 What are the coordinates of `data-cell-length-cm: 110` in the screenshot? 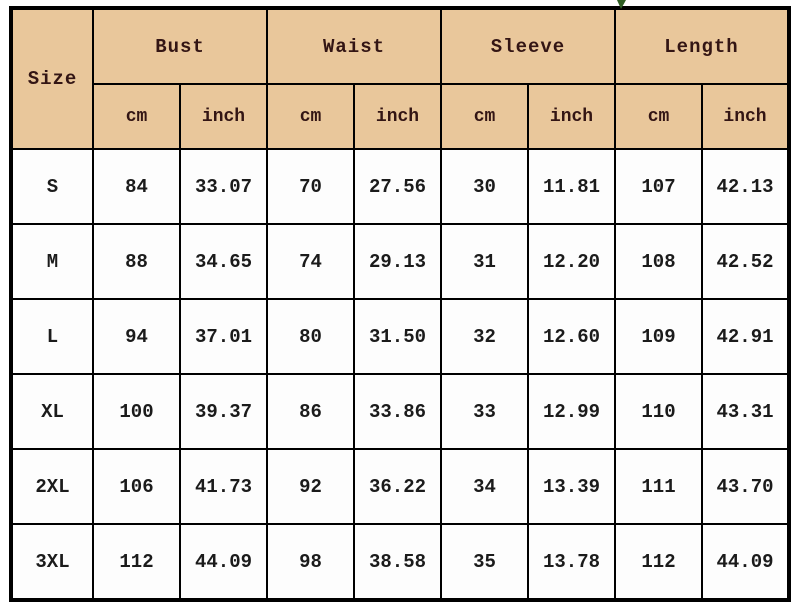 It's located at (658, 411).